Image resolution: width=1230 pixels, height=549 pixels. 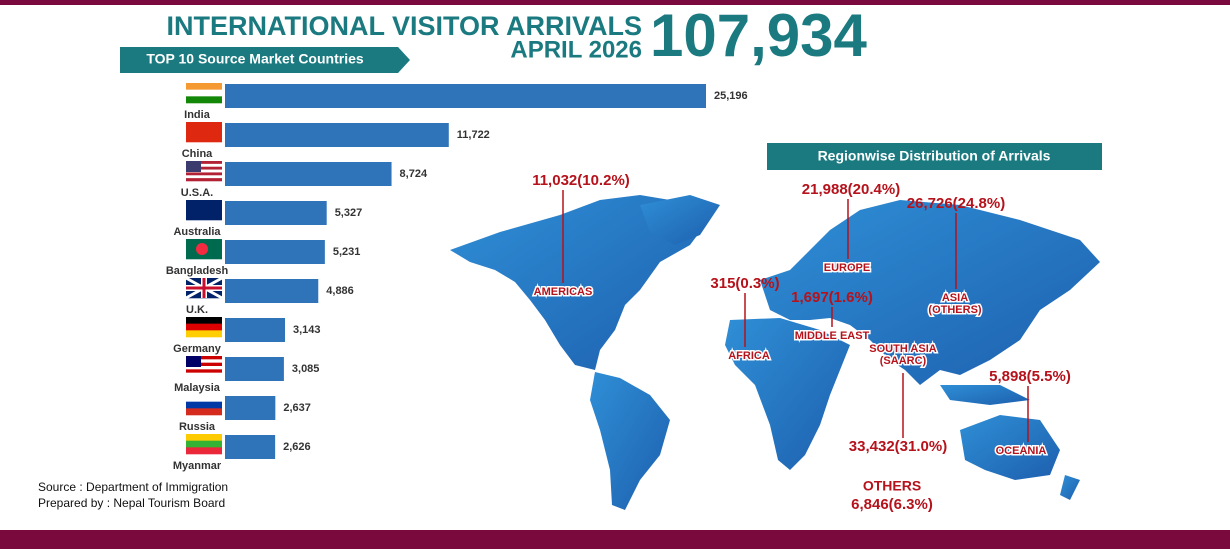 What do you see at coordinates (731, 96) in the screenshot?
I see `value-label: 25,196` at bounding box center [731, 96].